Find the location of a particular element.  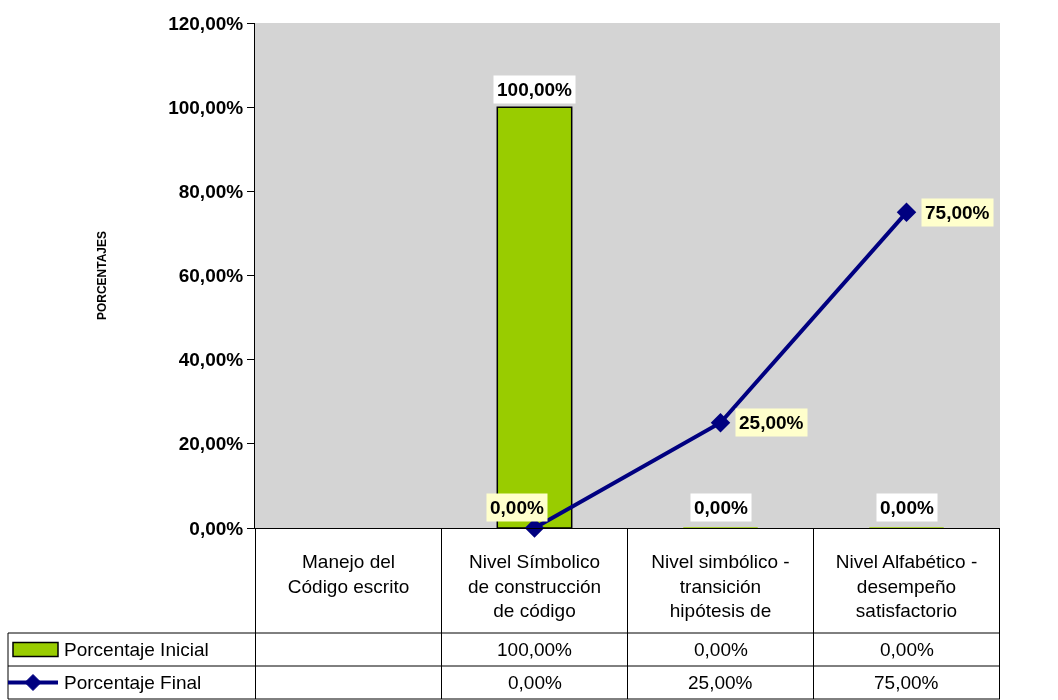

data-label: 25,00% is located at coordinates (720, 682).